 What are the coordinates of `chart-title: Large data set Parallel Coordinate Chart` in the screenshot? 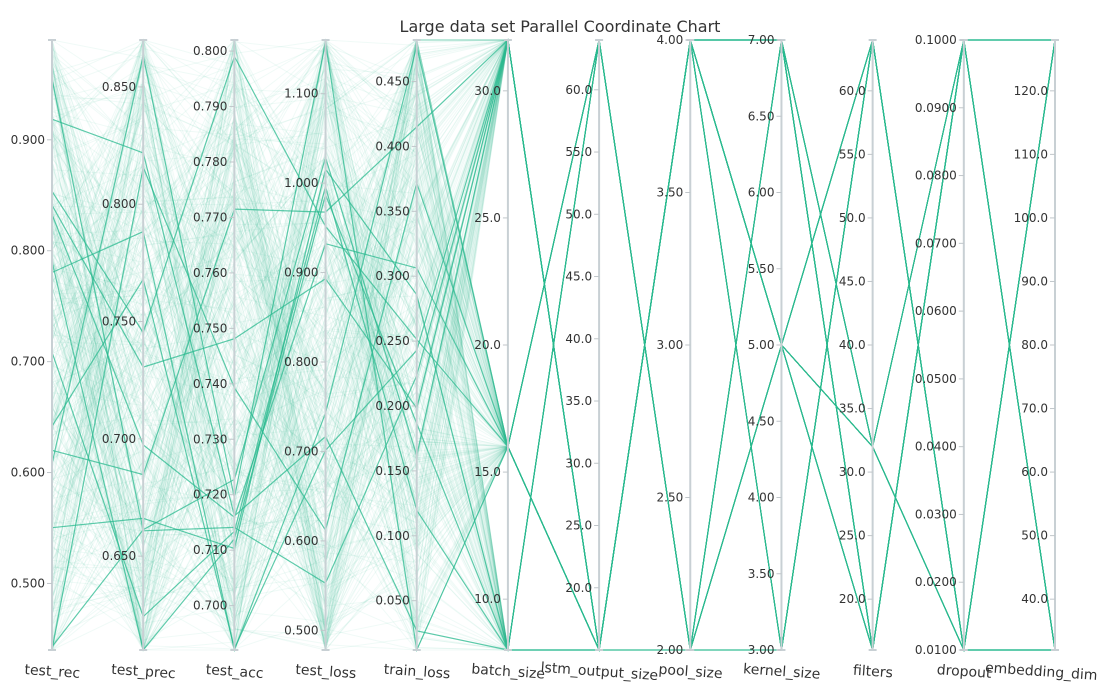 It's located at (560, 26).